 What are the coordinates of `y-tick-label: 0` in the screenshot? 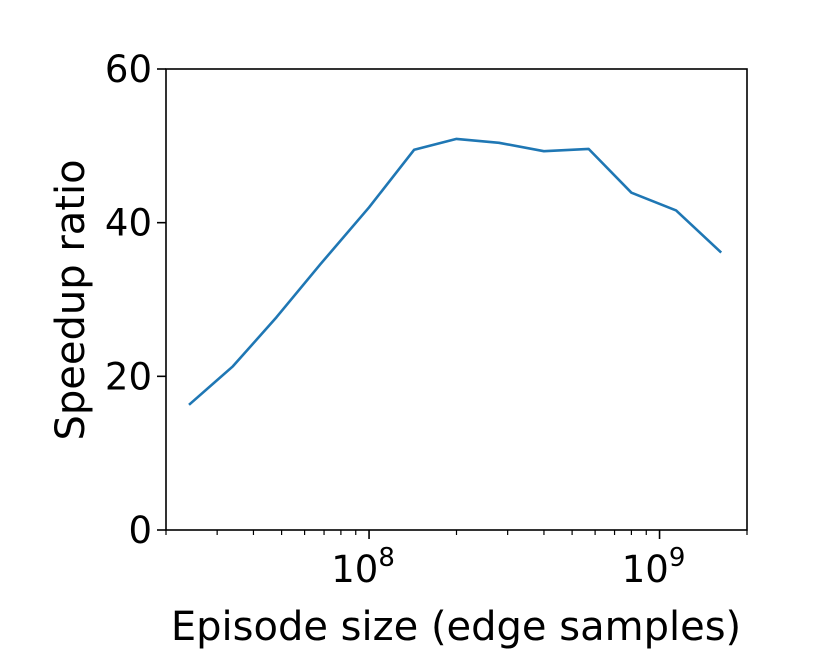 It's located at (140, 530).